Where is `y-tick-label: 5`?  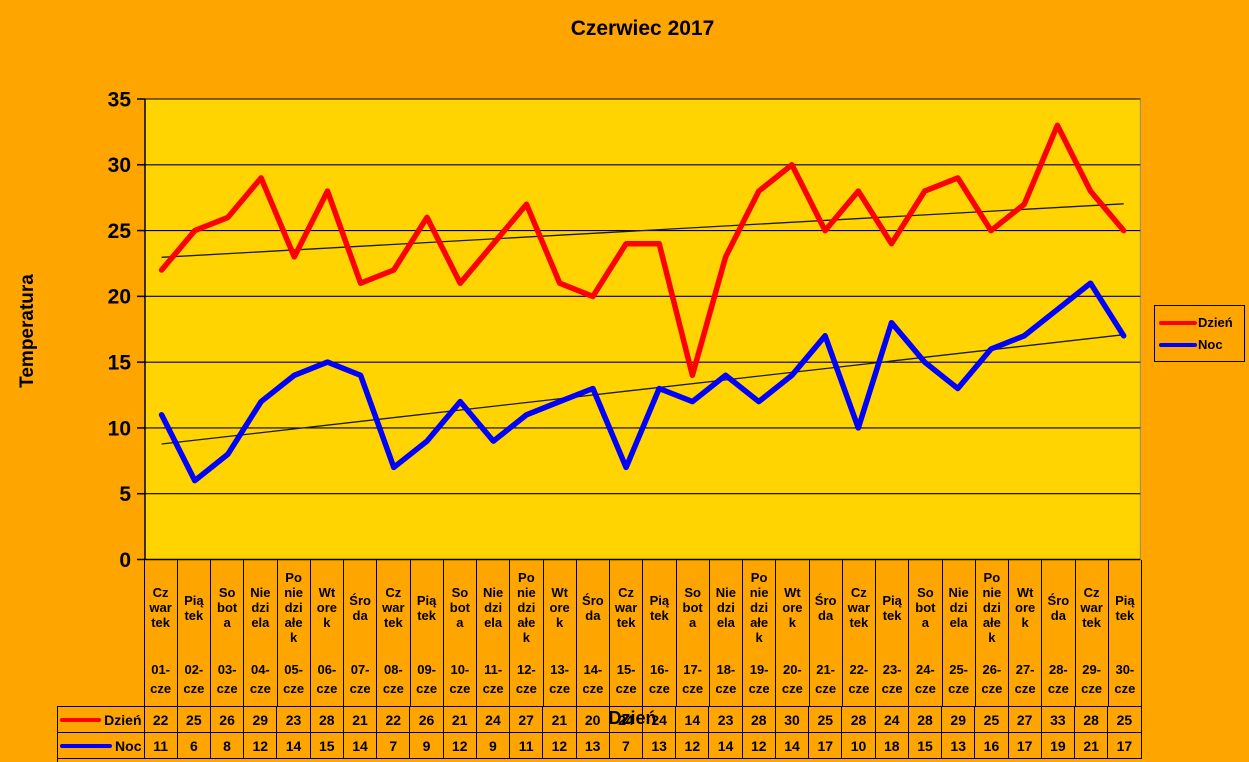
y-tick-label: 5 is located at coordinates (125, 494).